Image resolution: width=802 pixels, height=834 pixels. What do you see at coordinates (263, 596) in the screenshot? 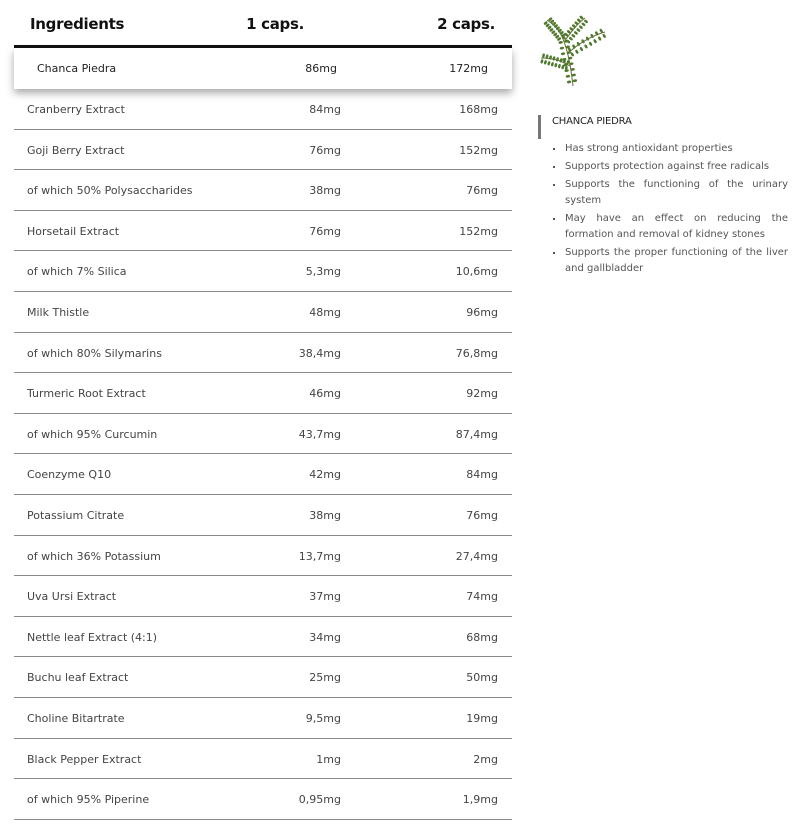
I see `table-row: Uva Ursi Extract 37mg 74mg` at bounding box center [263, 596].